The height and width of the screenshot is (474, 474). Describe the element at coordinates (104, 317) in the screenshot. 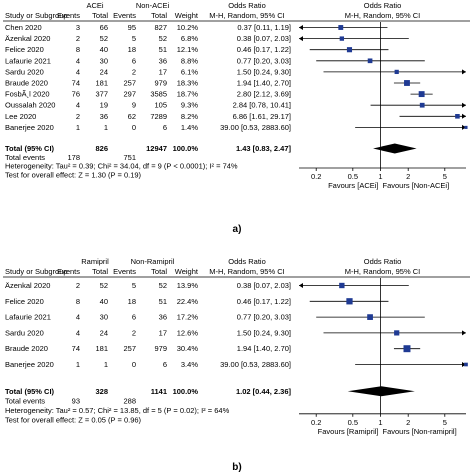

I see `total1-cell: 30` at that location.